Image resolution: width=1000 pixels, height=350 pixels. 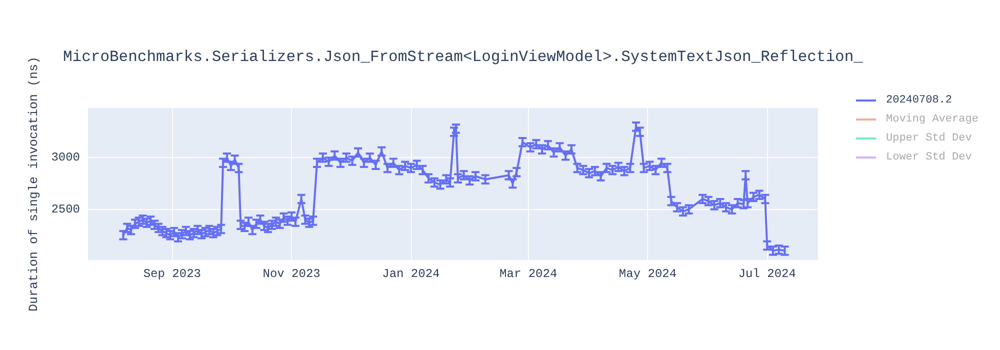 What do you see at coordinates (463, 57) in the screenshot?
I see `chart-title: MicroBenchmarks.Serializers.Json_FromStream<LoginViewModel>.SystemTextJson_Reflection_` at bounding box center [463, 57].